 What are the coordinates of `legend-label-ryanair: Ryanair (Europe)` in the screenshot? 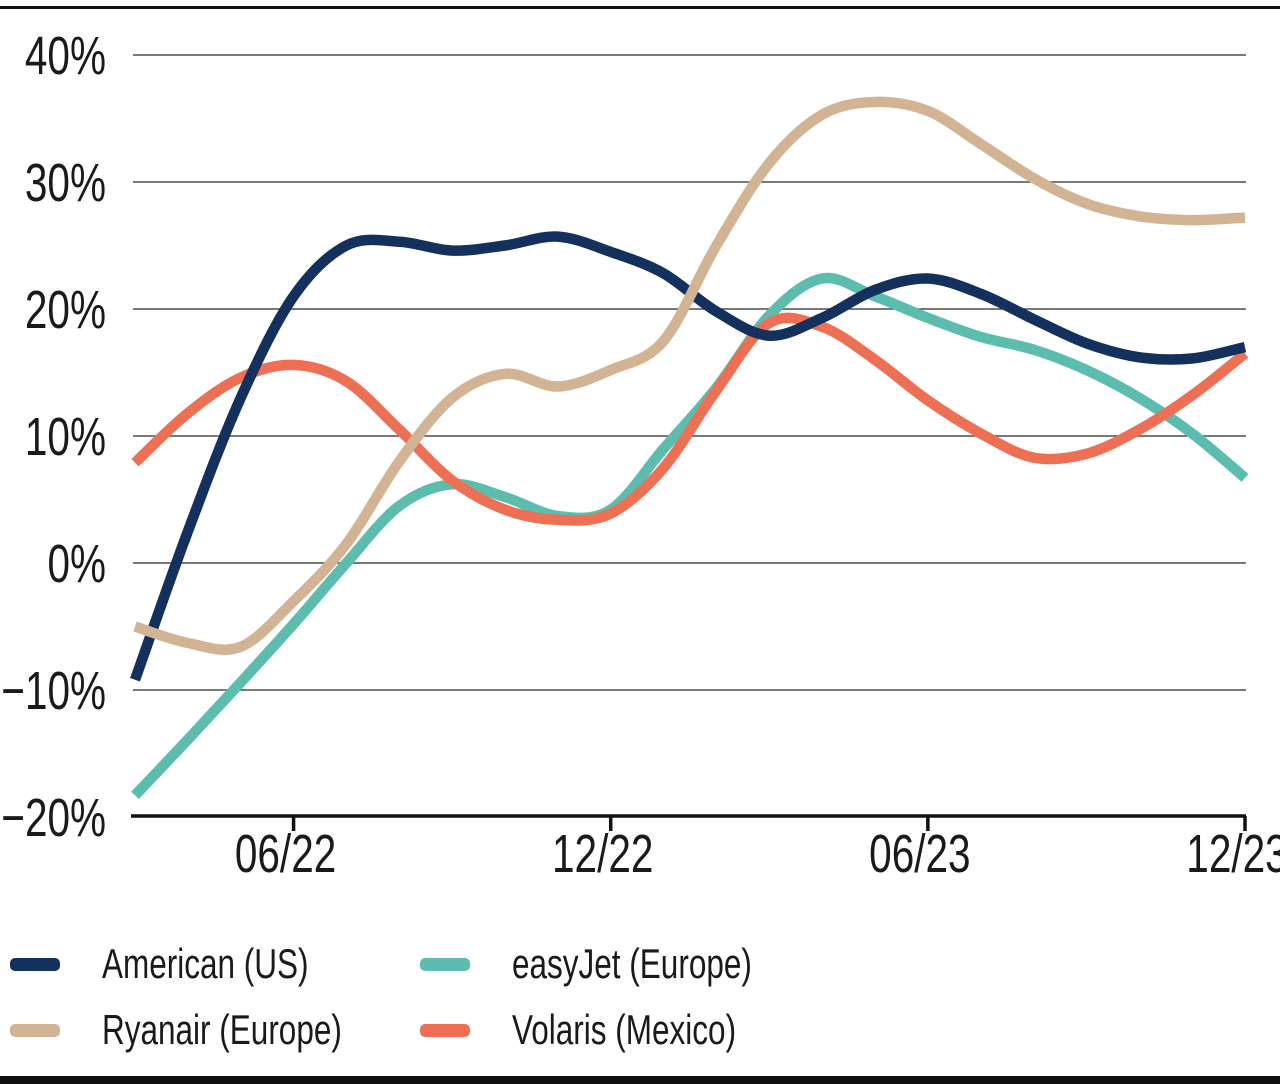 It's located at (222, 1029).